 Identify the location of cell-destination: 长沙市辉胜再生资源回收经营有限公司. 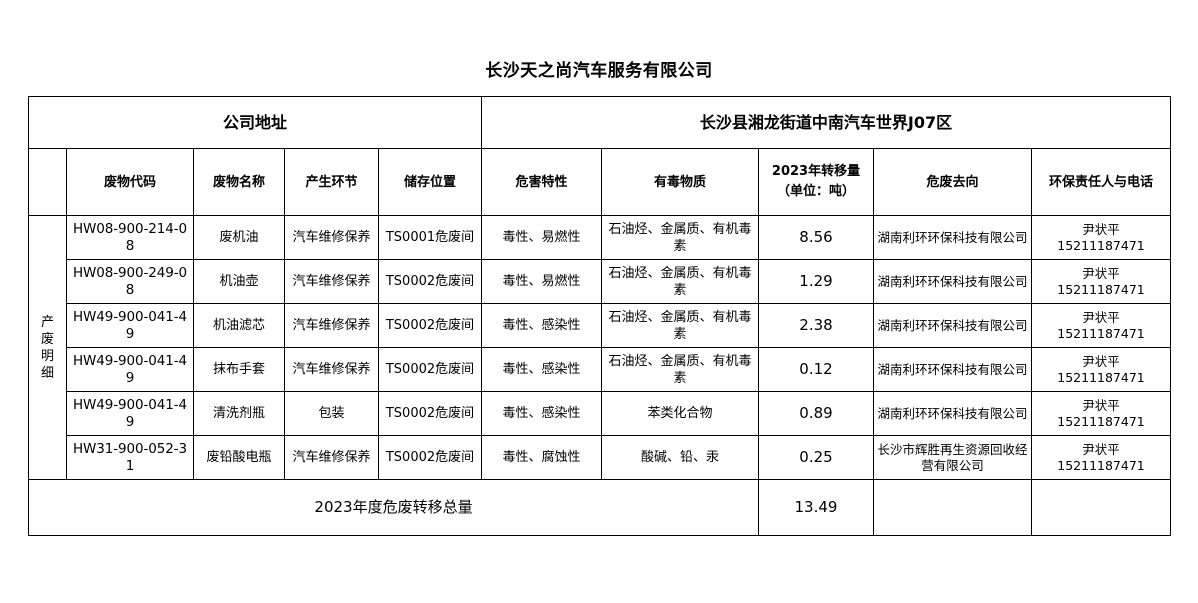
(952, 457).